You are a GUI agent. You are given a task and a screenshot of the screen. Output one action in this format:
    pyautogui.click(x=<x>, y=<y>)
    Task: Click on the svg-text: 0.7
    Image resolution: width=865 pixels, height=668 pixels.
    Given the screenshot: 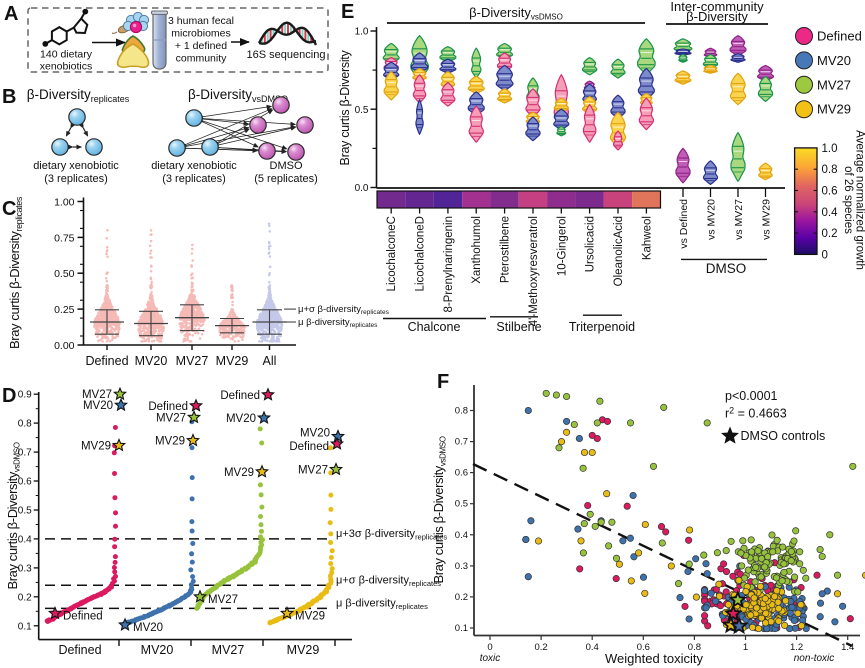 What is the action you would take?
    pyautogui.click(x=461, y=442)
    